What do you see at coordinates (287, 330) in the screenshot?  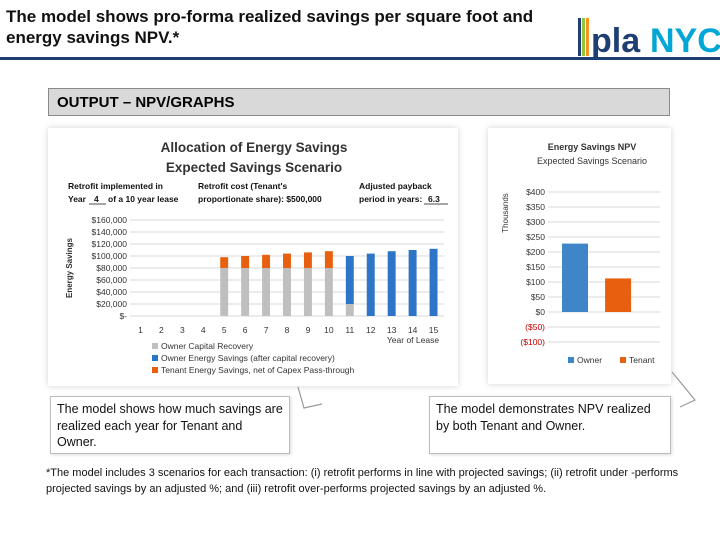 I see `chart1-x-tick-label: 8` at bounding box center [287, 330].